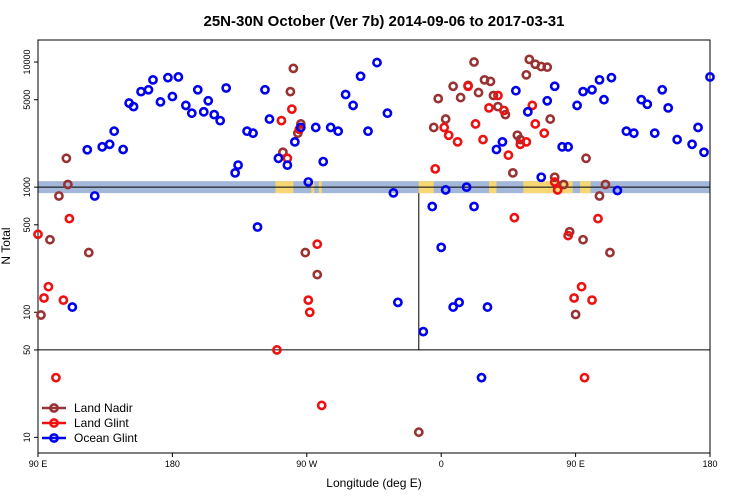  Describe the element at coordinates (27, 100) in the screenshot. I see `y-tick-label: 5000` at that location.